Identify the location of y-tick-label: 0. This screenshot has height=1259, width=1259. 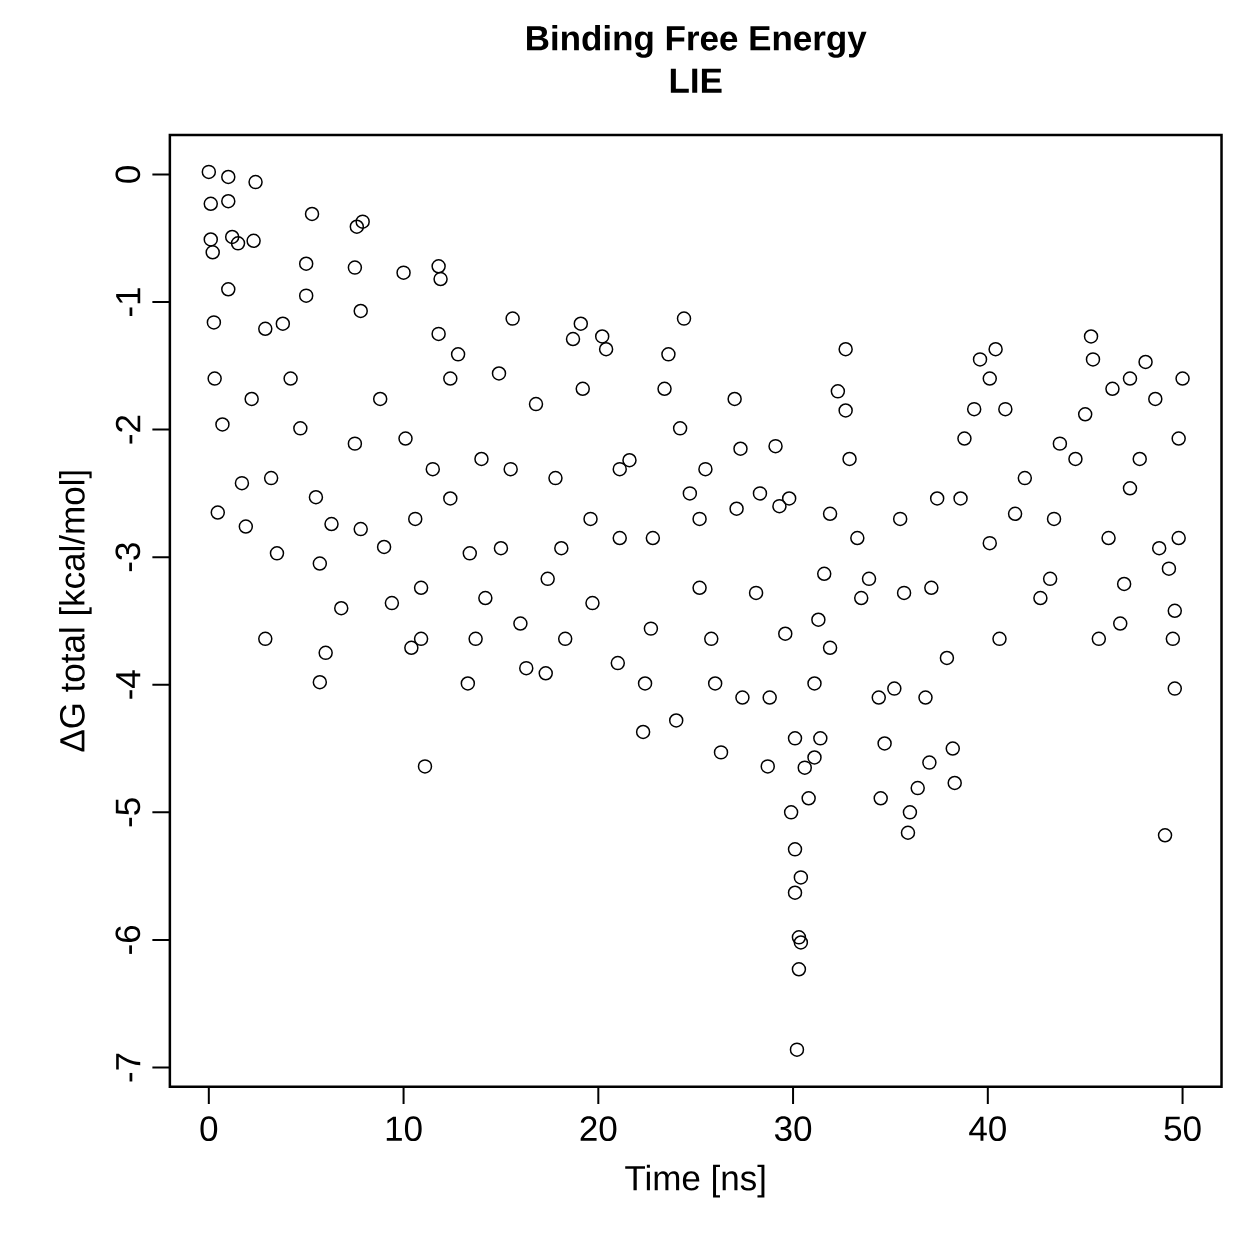
(128, 174).